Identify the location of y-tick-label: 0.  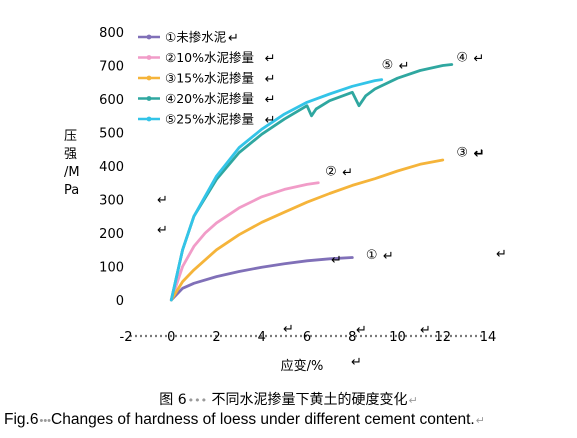
(120, 301).